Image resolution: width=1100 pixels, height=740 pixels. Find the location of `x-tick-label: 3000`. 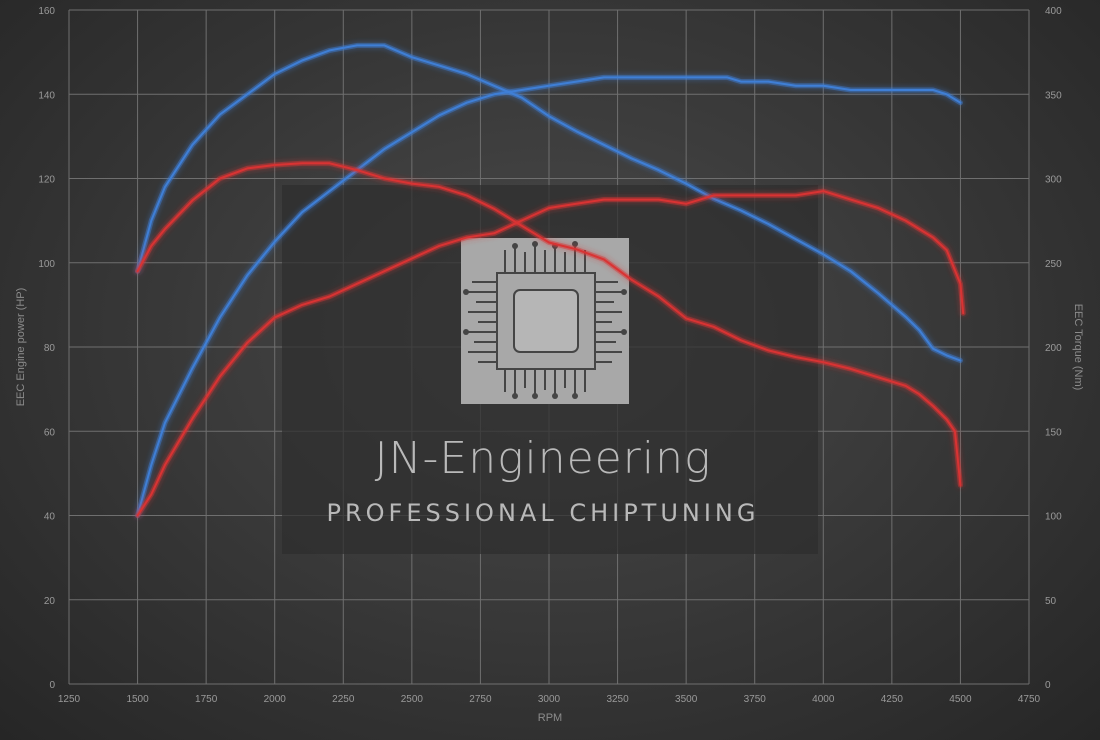

x-tick-label: 3000 is located at coordinates (549, 699).